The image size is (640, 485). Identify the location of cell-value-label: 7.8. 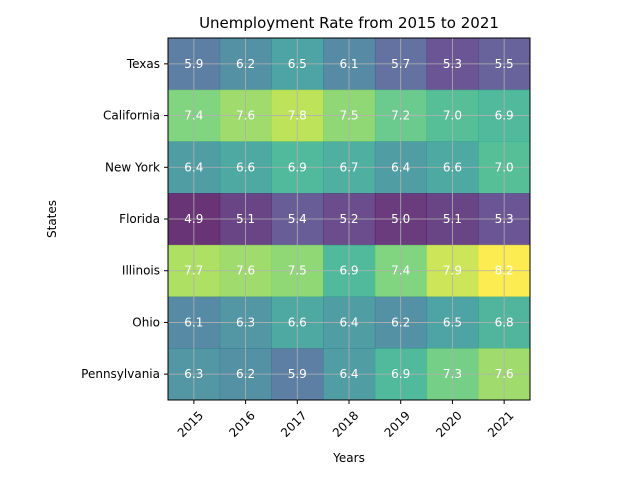
(297, 116).